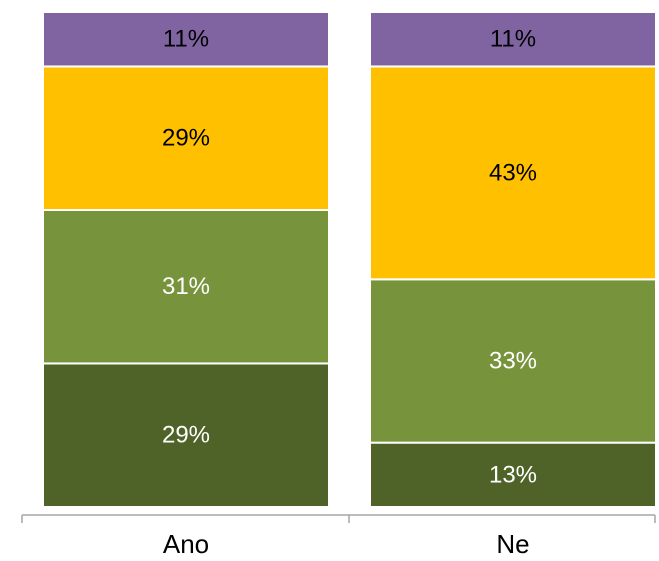 The image size is (659, 561). Describe the element at coordinates (346, 544) in the screenshot. I see `category-labels: Ano Ne` at that location.